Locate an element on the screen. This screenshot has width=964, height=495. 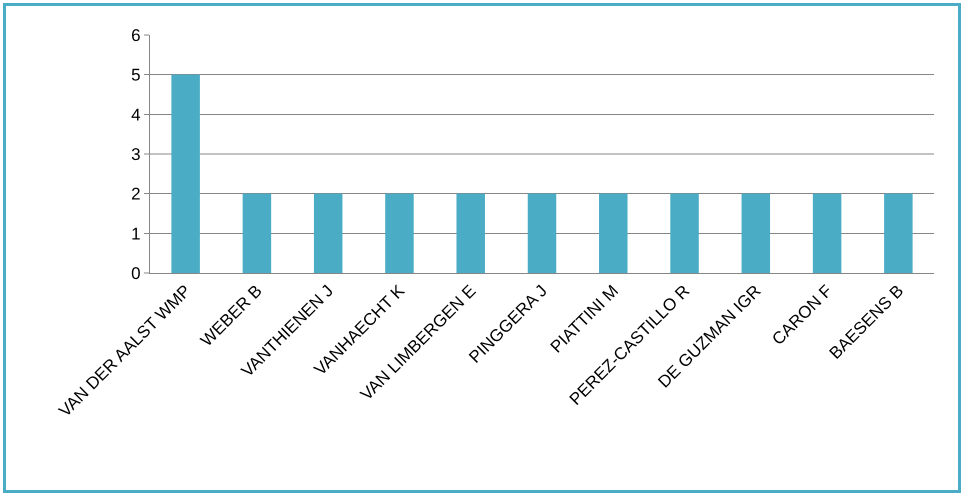
y-tick-label: 5 is located at coordinates (136, 75).